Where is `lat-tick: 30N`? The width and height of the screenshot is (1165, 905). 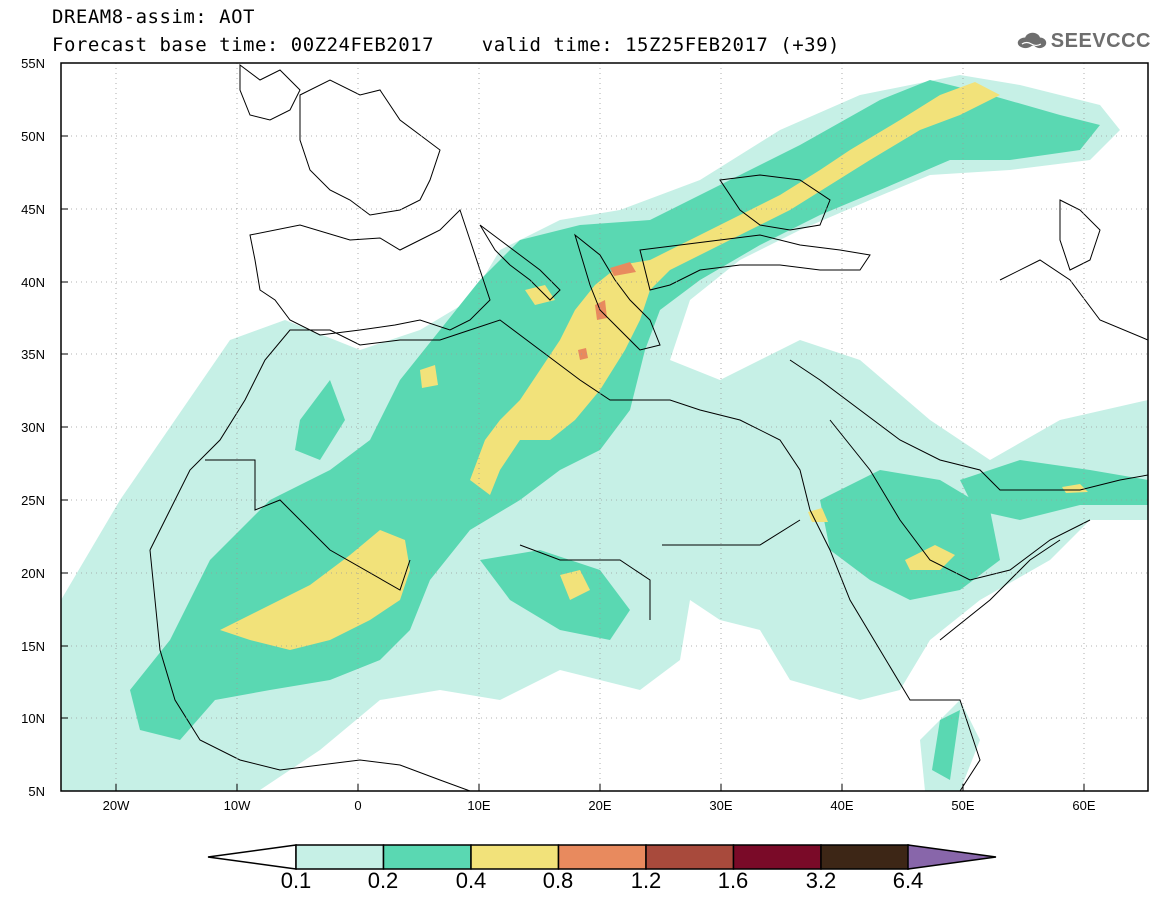
lat-tick: 30N is located at coordinates (33, 427).